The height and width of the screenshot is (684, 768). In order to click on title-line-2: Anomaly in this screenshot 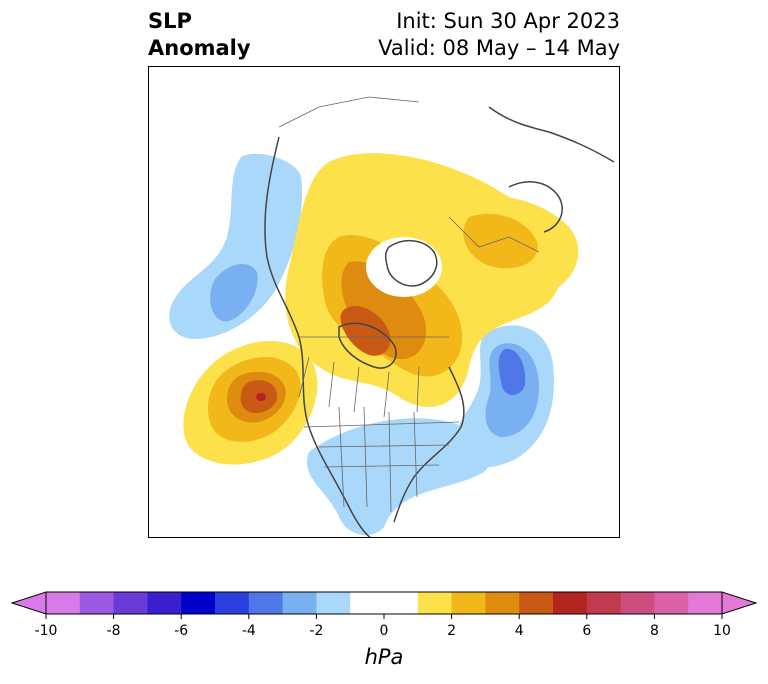, I will do `click(199, 48)`.